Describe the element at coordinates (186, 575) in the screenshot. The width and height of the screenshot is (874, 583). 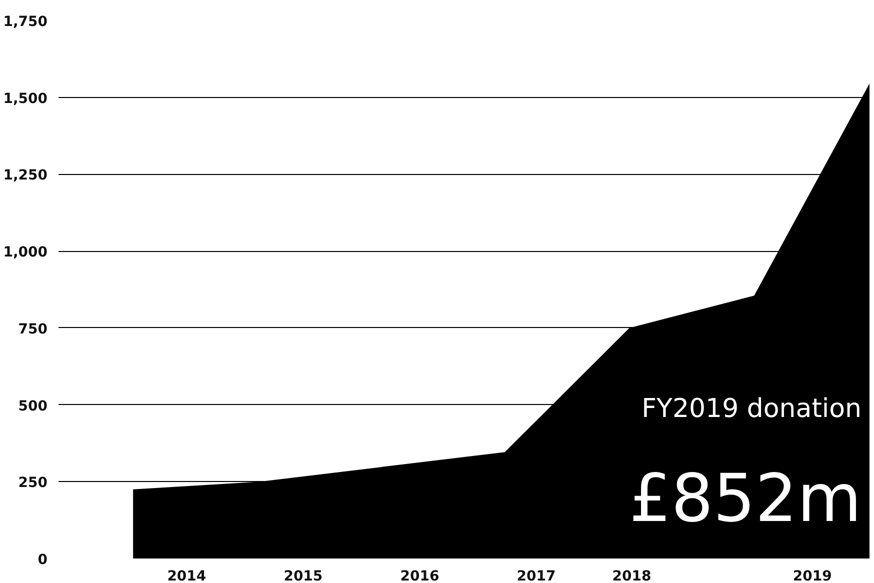
I see `x-tick-label: 2014` at that location.